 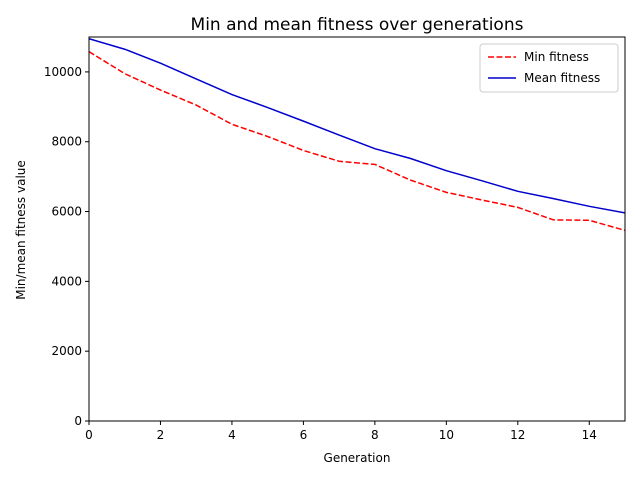 I want to click on legend: Min fitness Mean fitness, so click(x=549, y=68).